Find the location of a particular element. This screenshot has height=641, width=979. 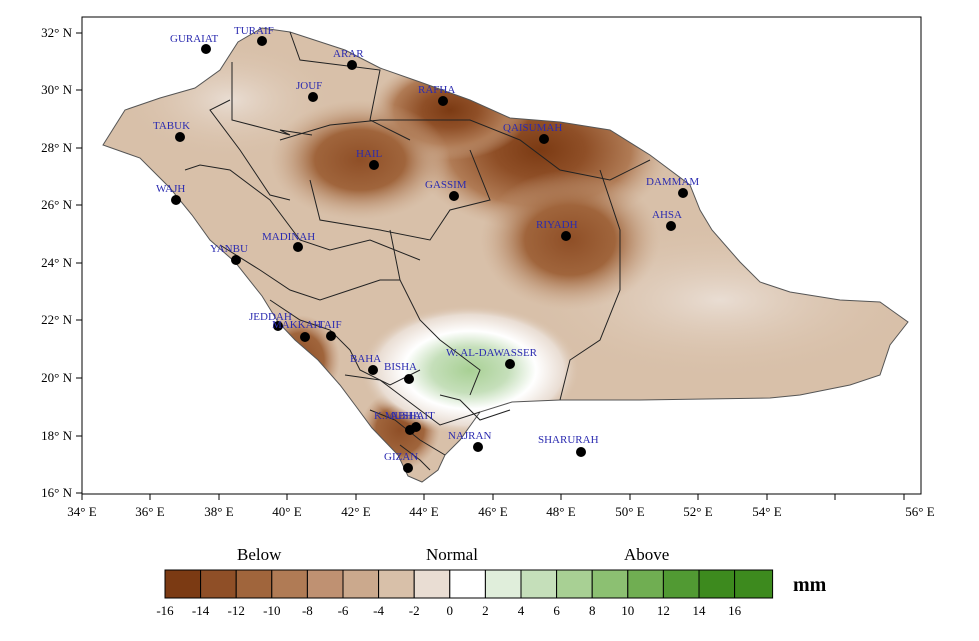

y-tick-label: 24° N is located at coordinates (56, 262).